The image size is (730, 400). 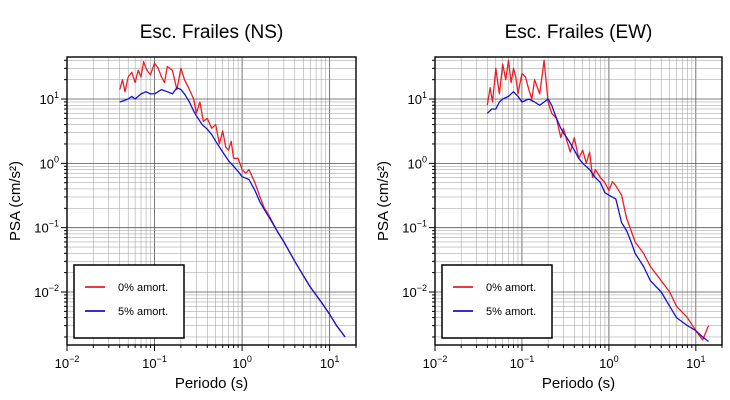 I want to click on chart-title: Esc. Frailes (EW), so click(x=579, y=32).